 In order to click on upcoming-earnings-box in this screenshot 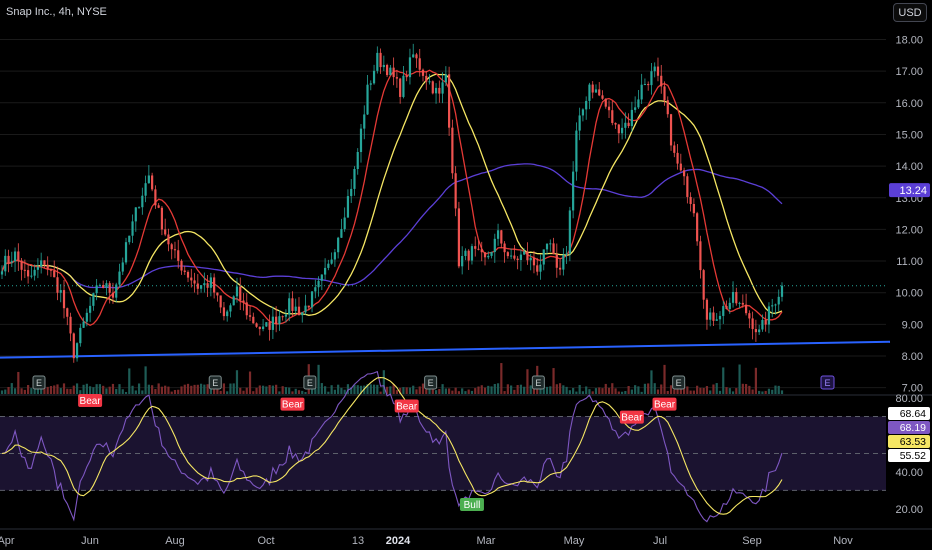, I will do `click(827, 382)`.